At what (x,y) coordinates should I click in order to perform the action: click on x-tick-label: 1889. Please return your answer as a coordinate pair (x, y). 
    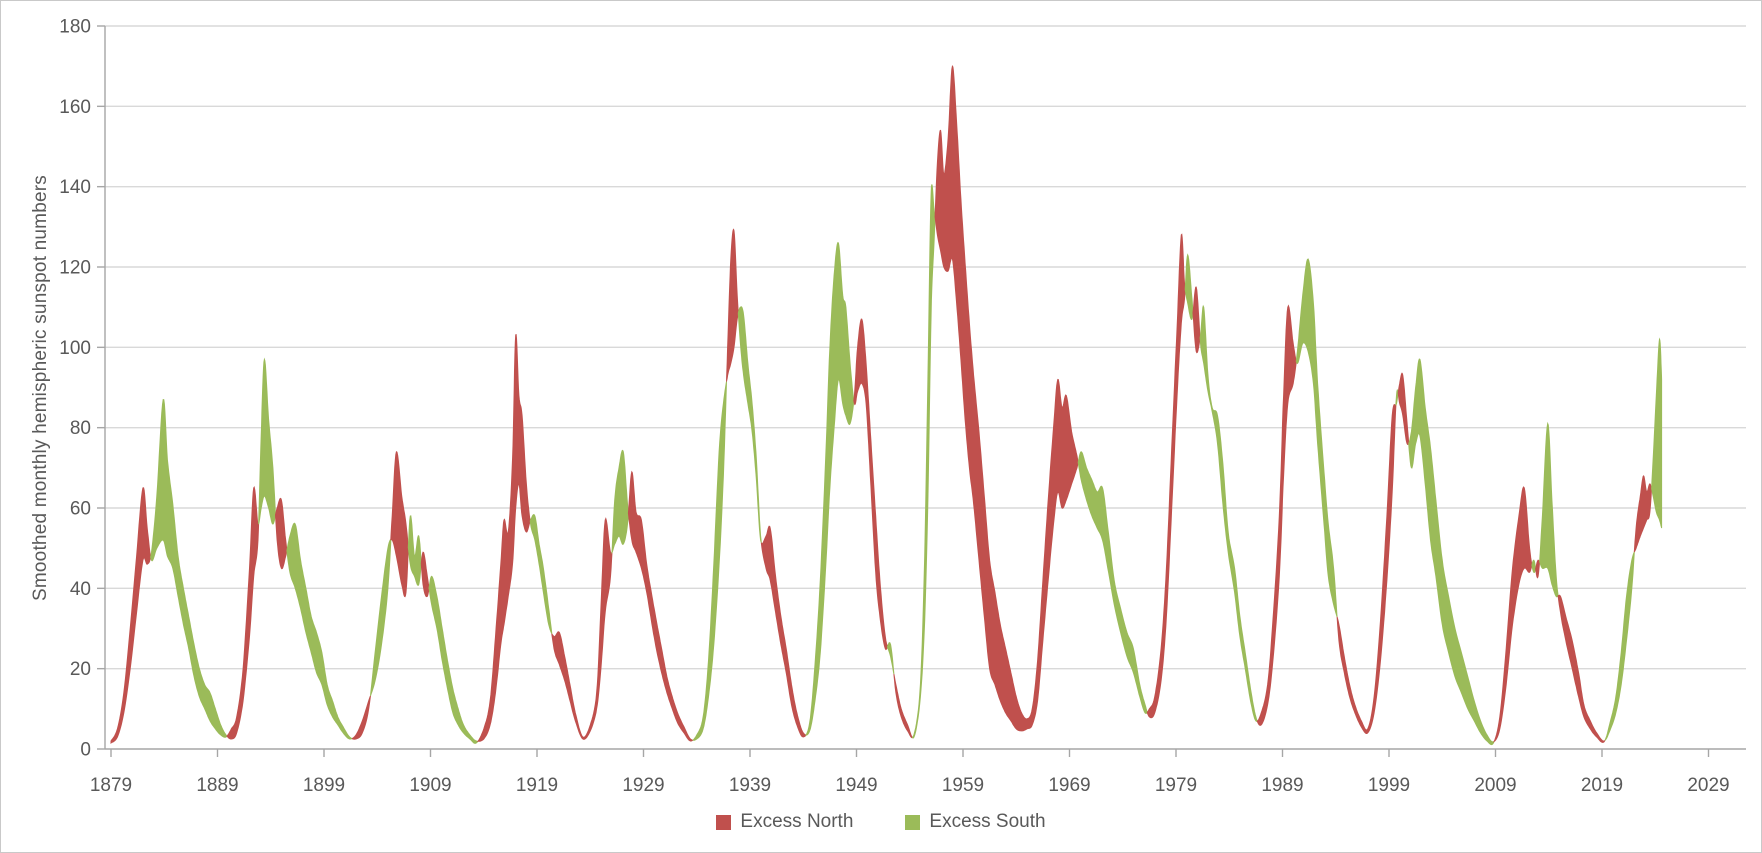
    Looking at the image, I should click on (217, 785).